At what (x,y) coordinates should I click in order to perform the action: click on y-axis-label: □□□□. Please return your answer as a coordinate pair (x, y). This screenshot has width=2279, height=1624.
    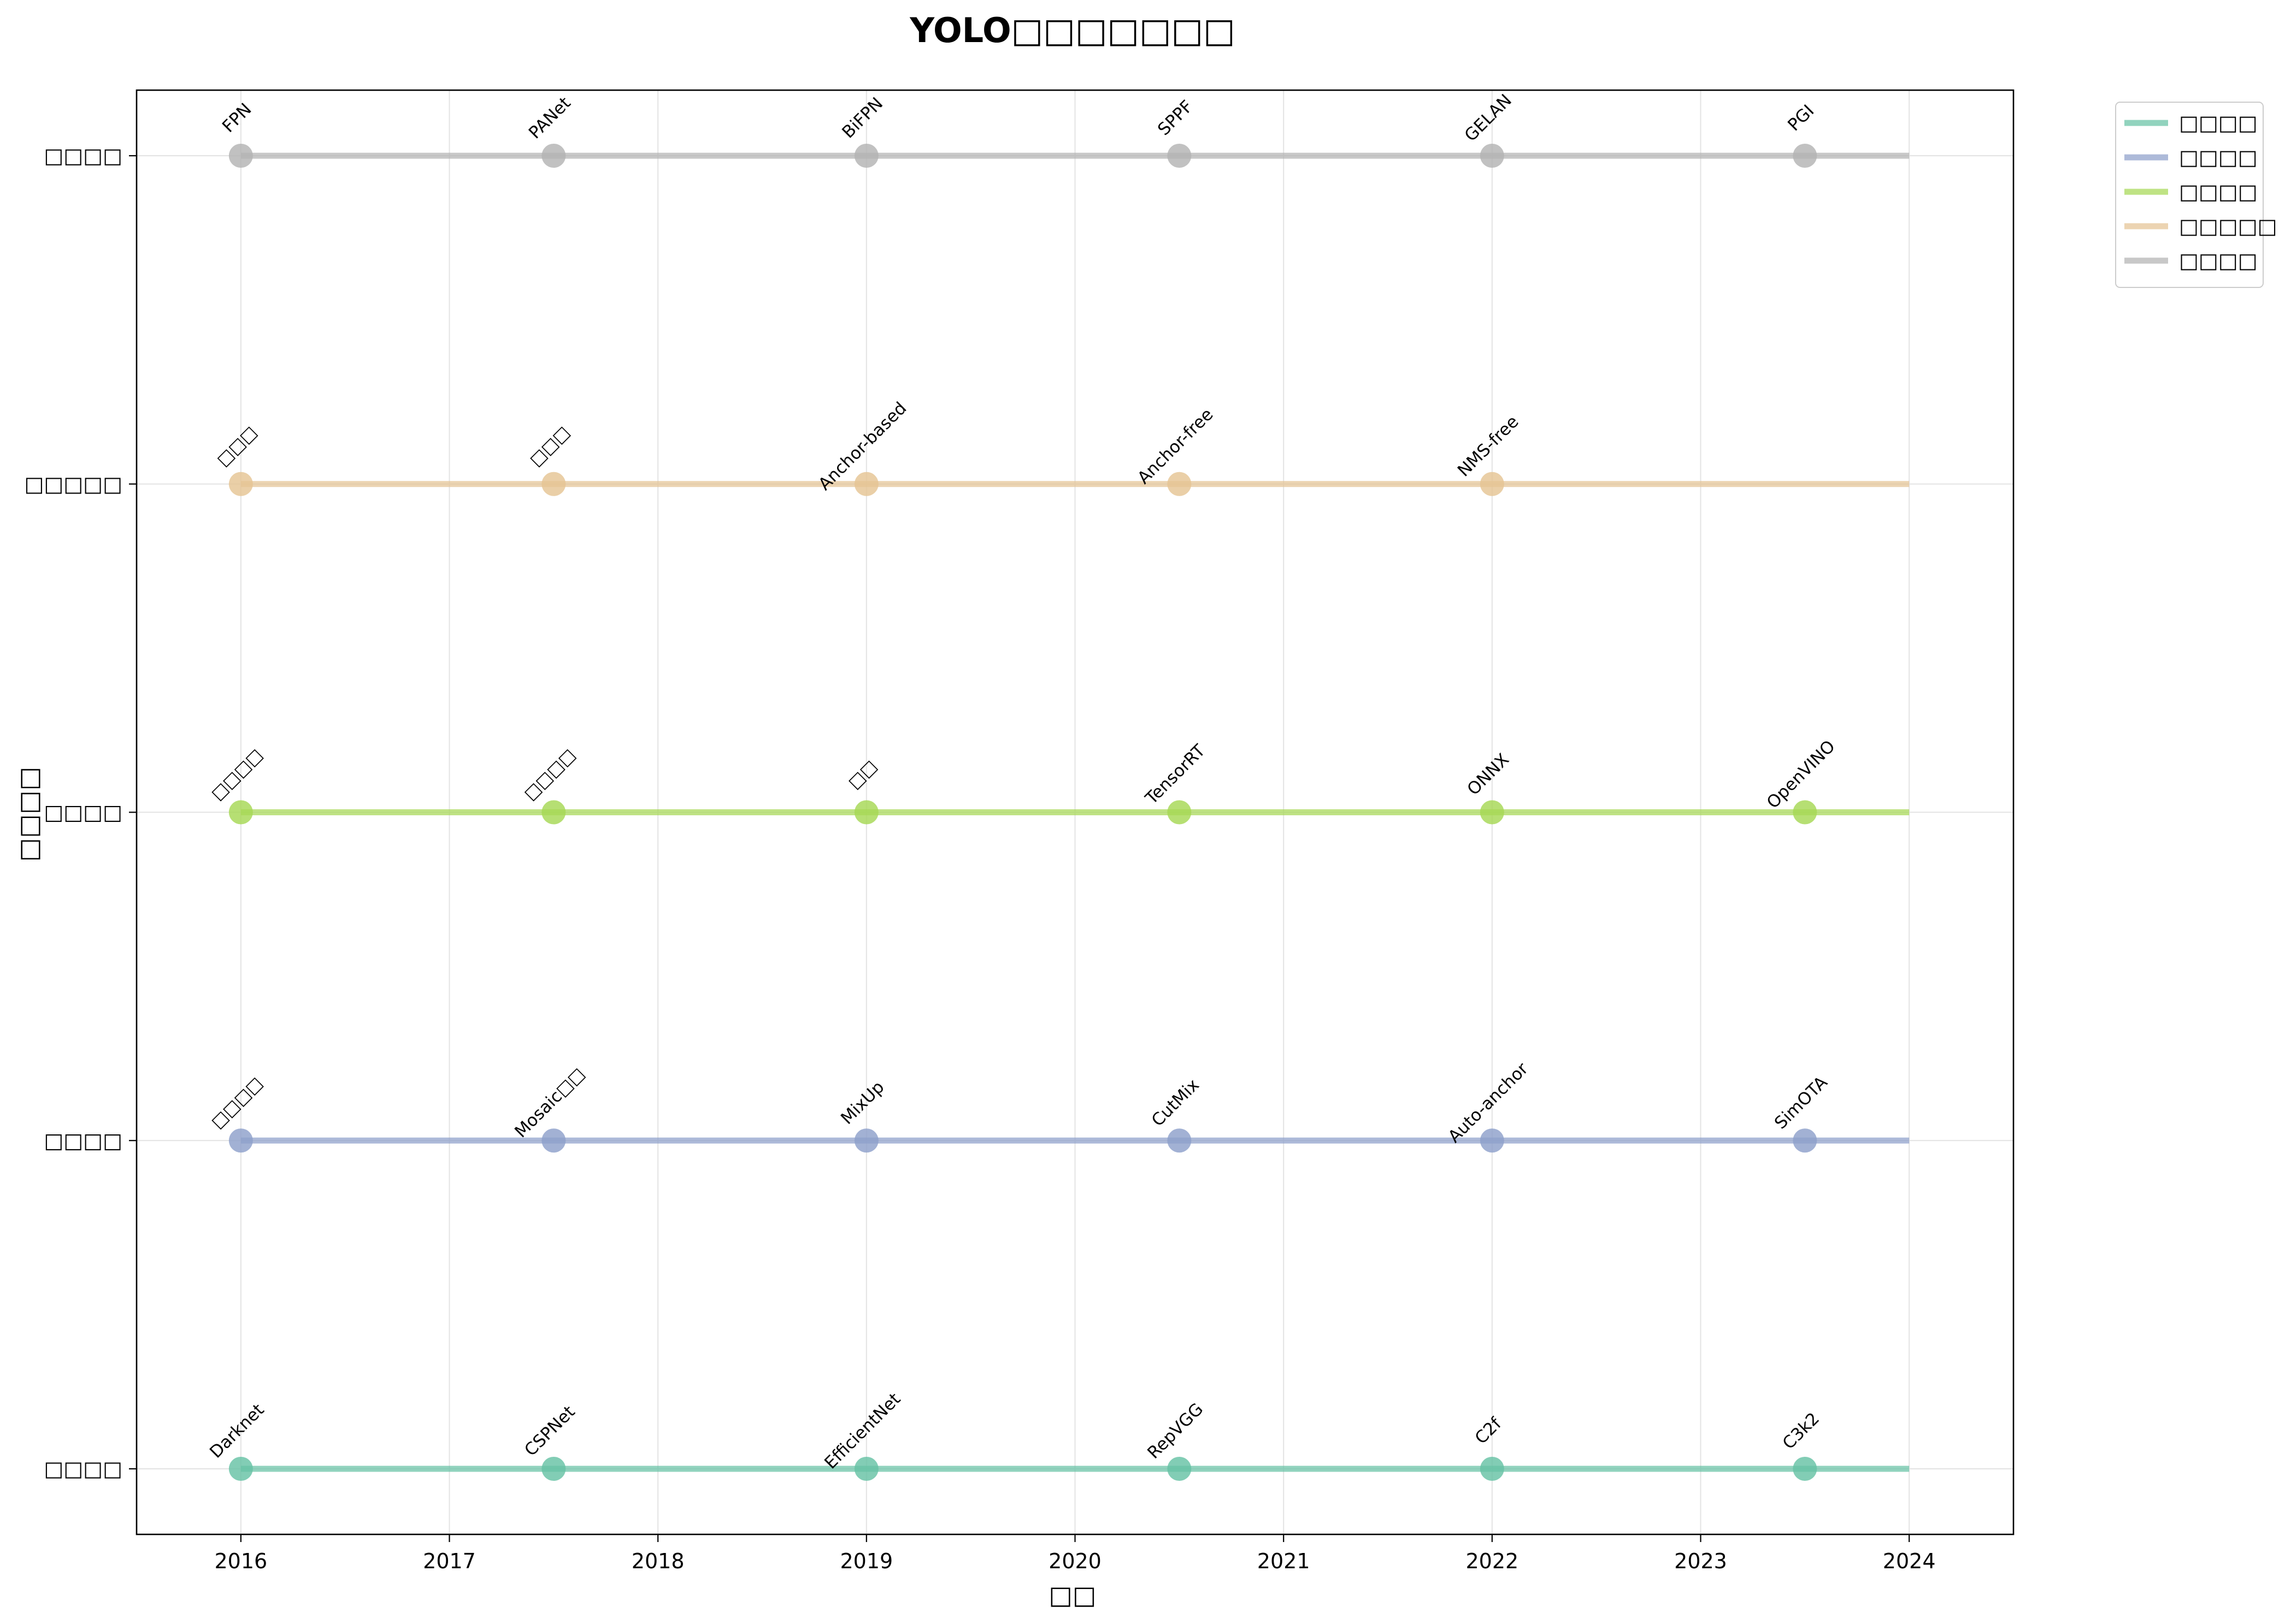
    Looking at the image, I should click on (28, 814).